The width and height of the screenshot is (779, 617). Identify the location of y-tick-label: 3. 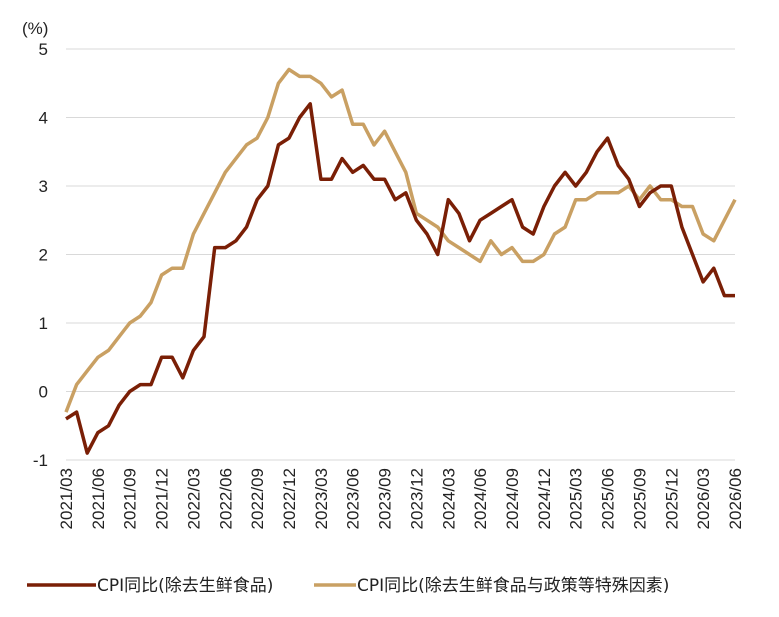
(43, 186).